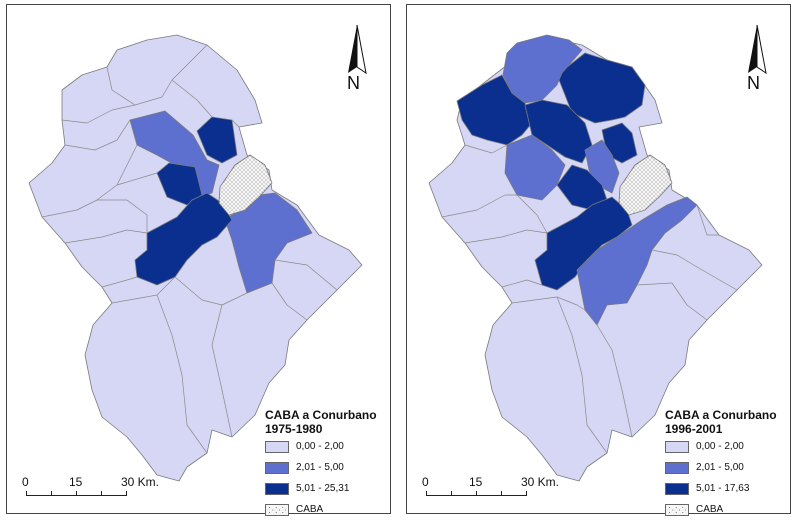  I want to click on legend-title-line2: 1996-2001, so click(694, 429).